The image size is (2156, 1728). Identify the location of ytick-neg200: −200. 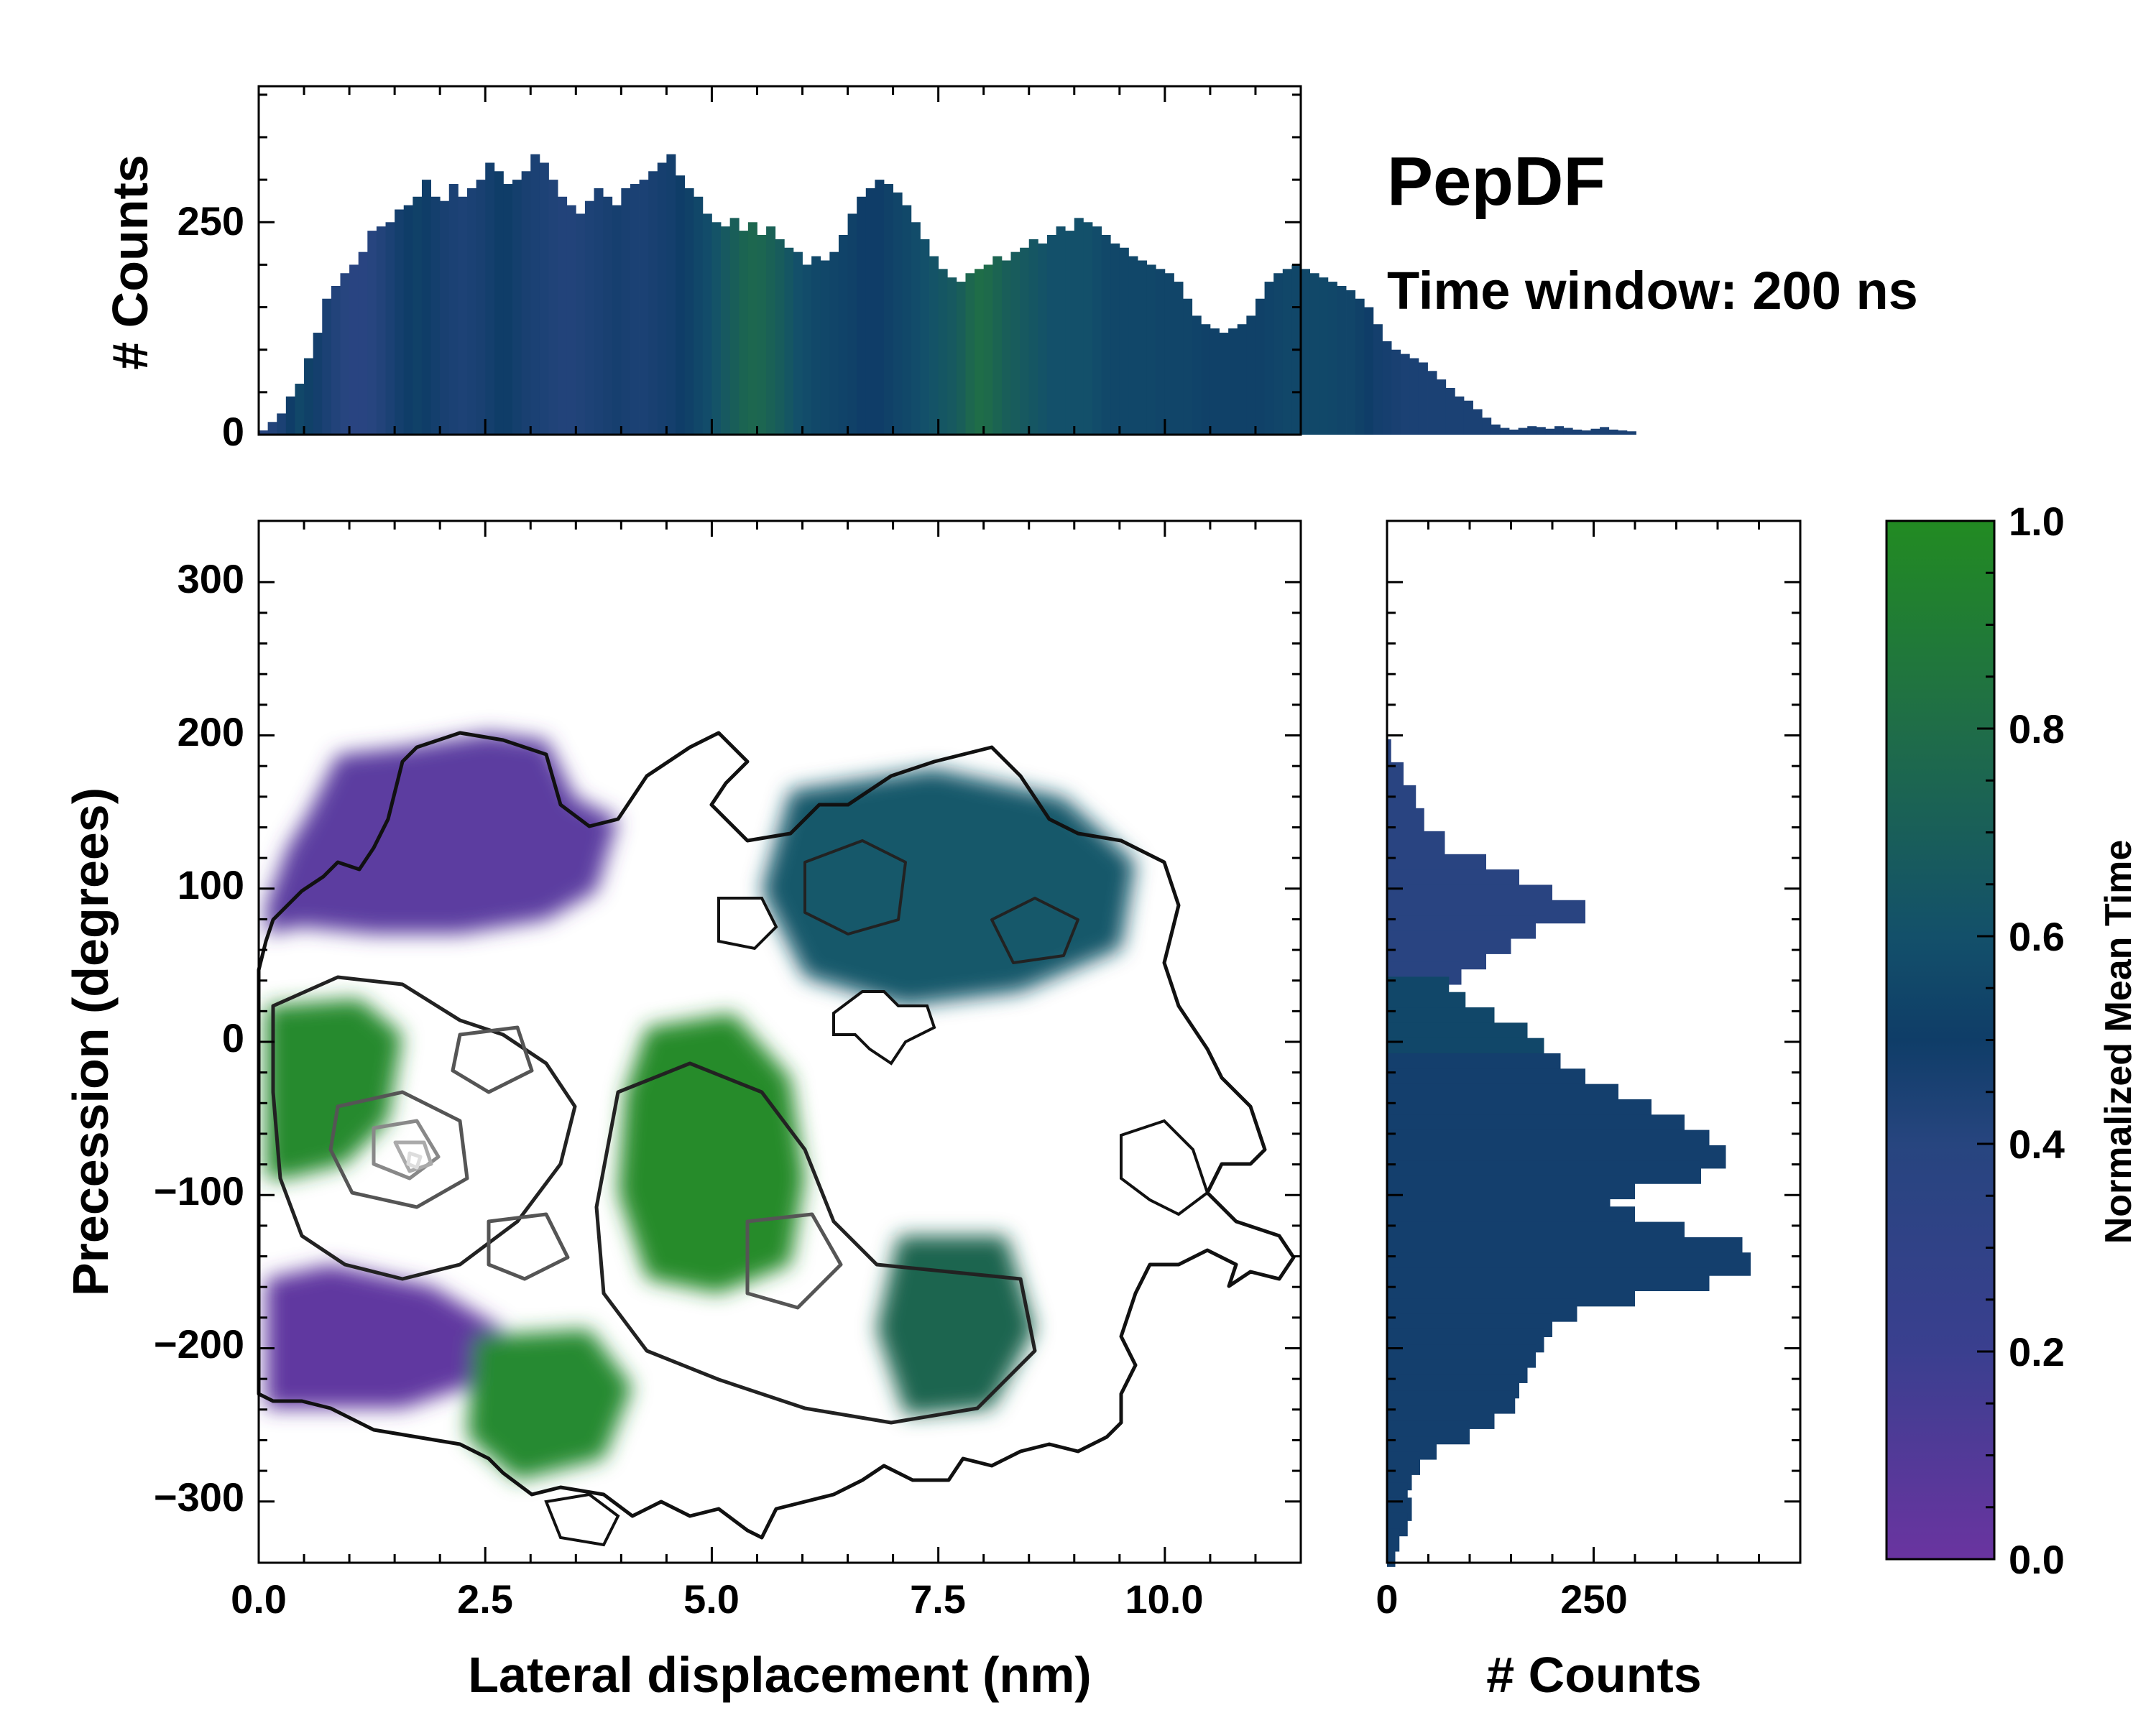
(199, 1344).